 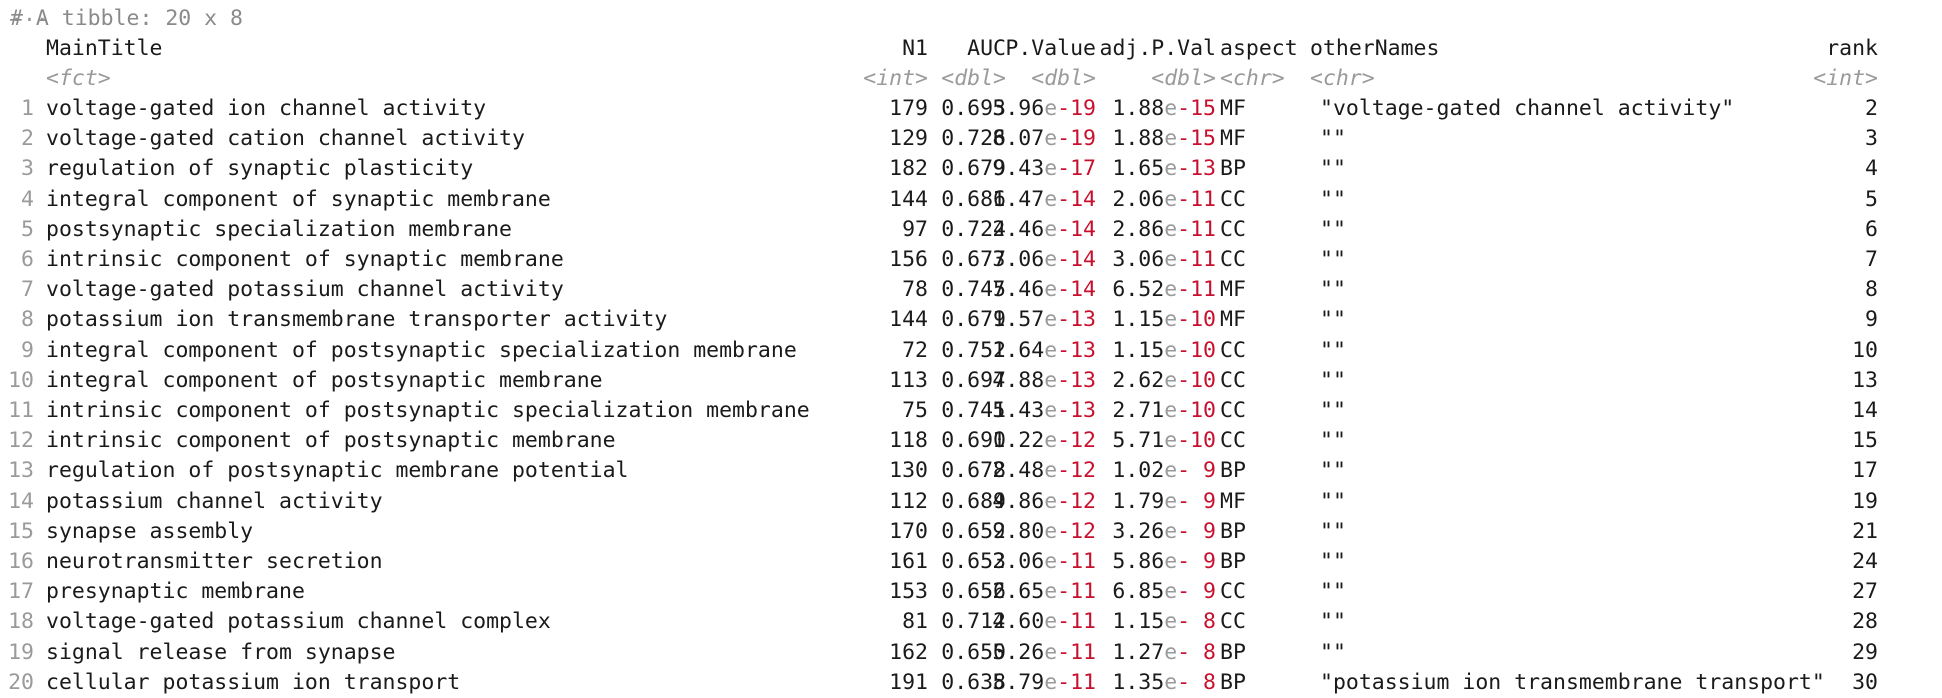 I want to click on adjp-mantissa: 1.65, so click(x=1138, y=169).